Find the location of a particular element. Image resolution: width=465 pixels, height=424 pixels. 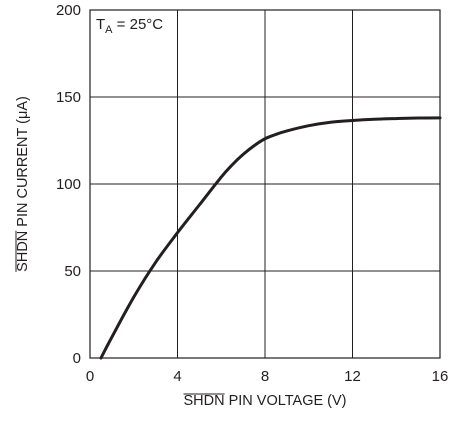

y-axis-label-group: SHDN PIN CURRENT (μA) is located at coordinates (23, 184).